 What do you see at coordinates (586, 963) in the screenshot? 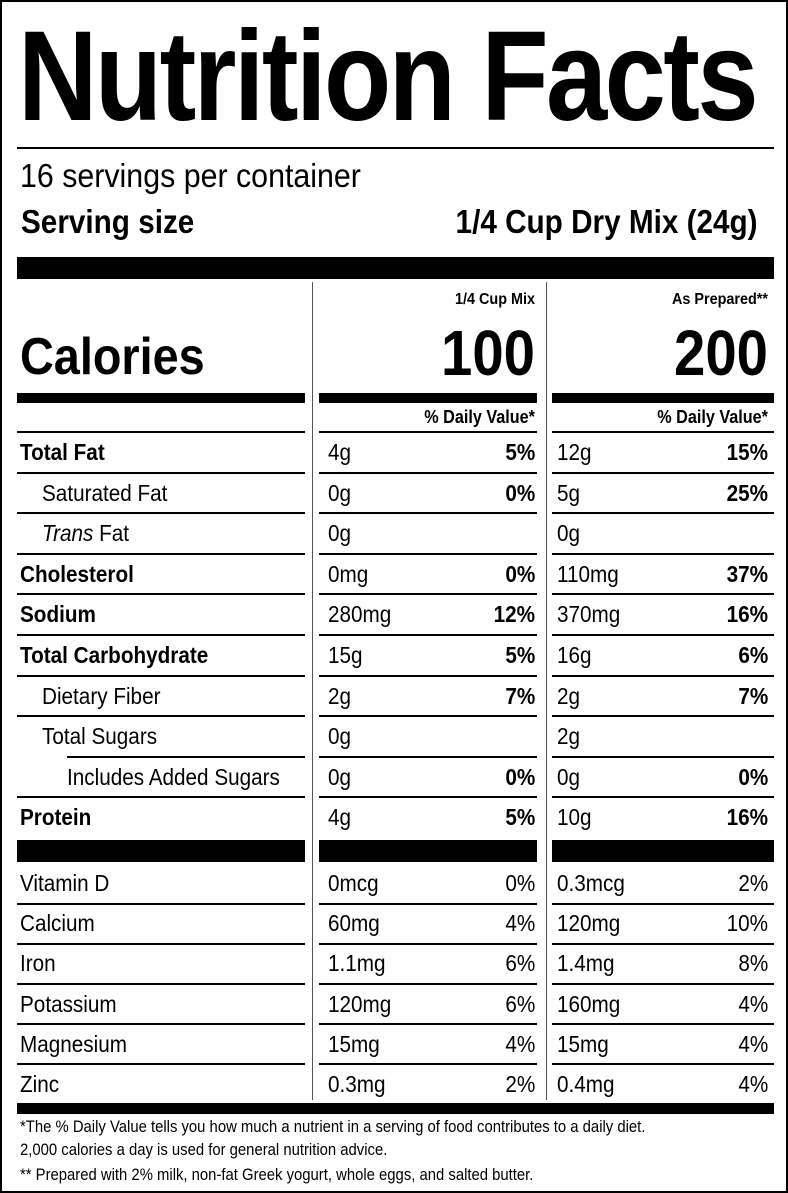
I see `prepared-amount: 1.4mg` at bounding box center [586, 963].